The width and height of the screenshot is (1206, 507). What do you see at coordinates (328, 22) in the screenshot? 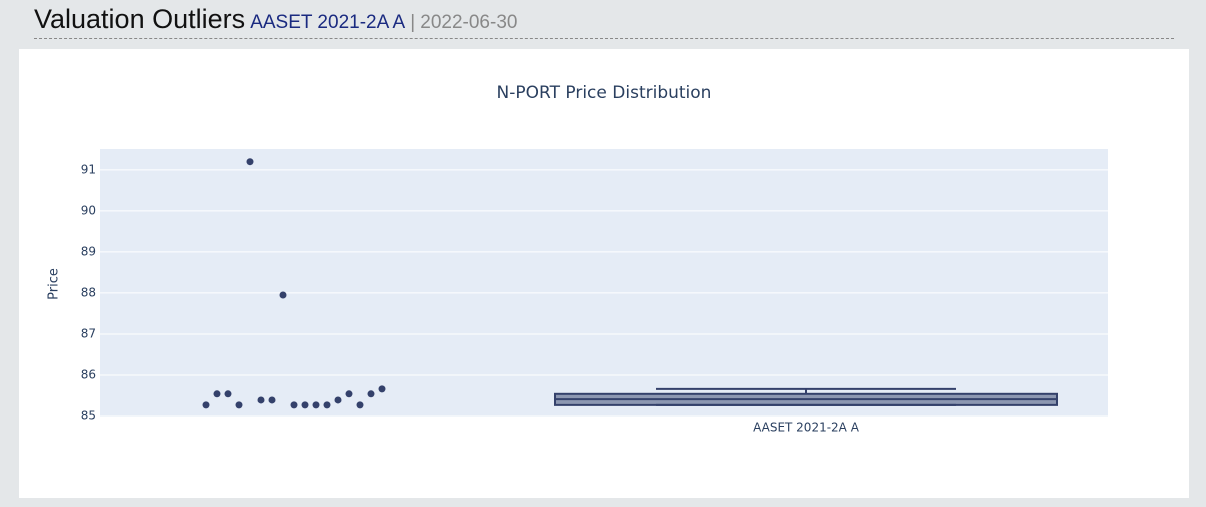
I see `security-name: AASET 2021-2A A` at bounding box center [328, 22].